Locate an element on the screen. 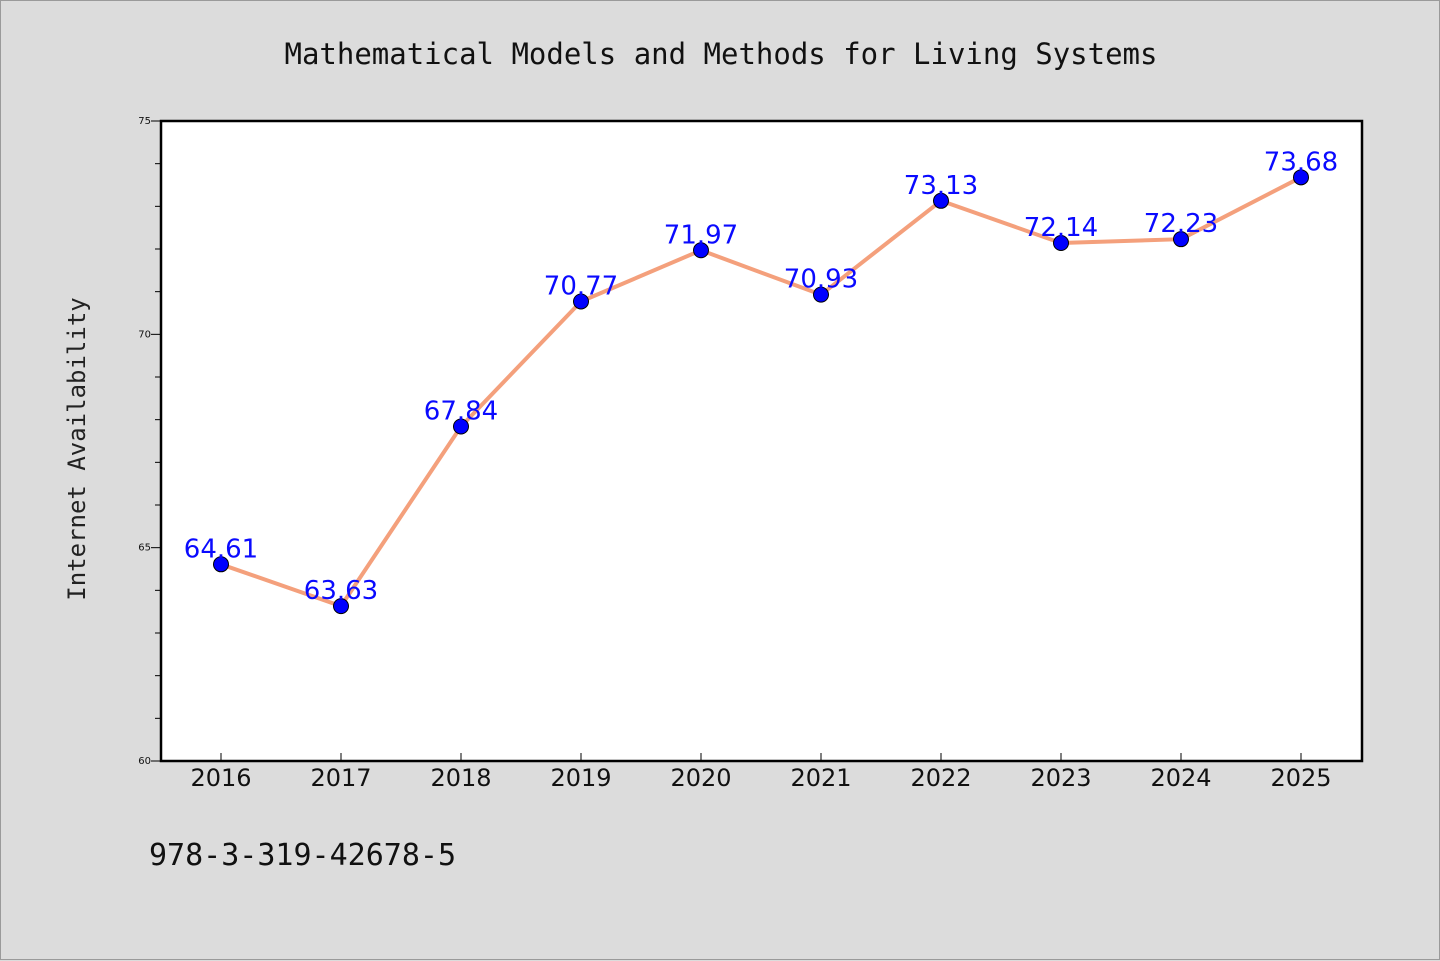 This screenshot has width=1440, height=961. isbn-text: 978-3-319-42678-5 is located at coordinates (302, 855).